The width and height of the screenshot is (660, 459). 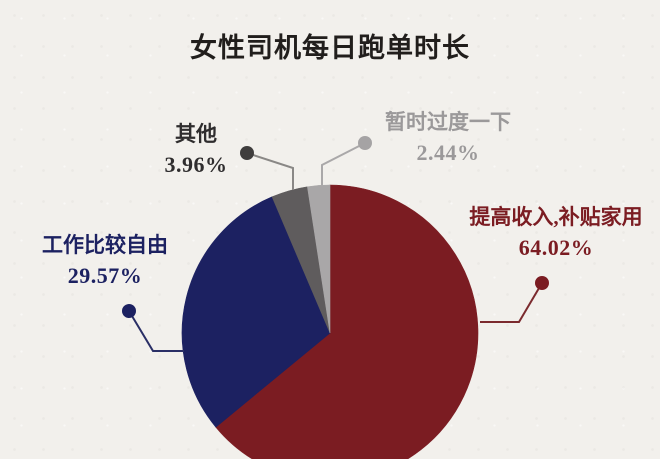 I want to click on callout-pct: 29.57%, so click(x=105, y=276).